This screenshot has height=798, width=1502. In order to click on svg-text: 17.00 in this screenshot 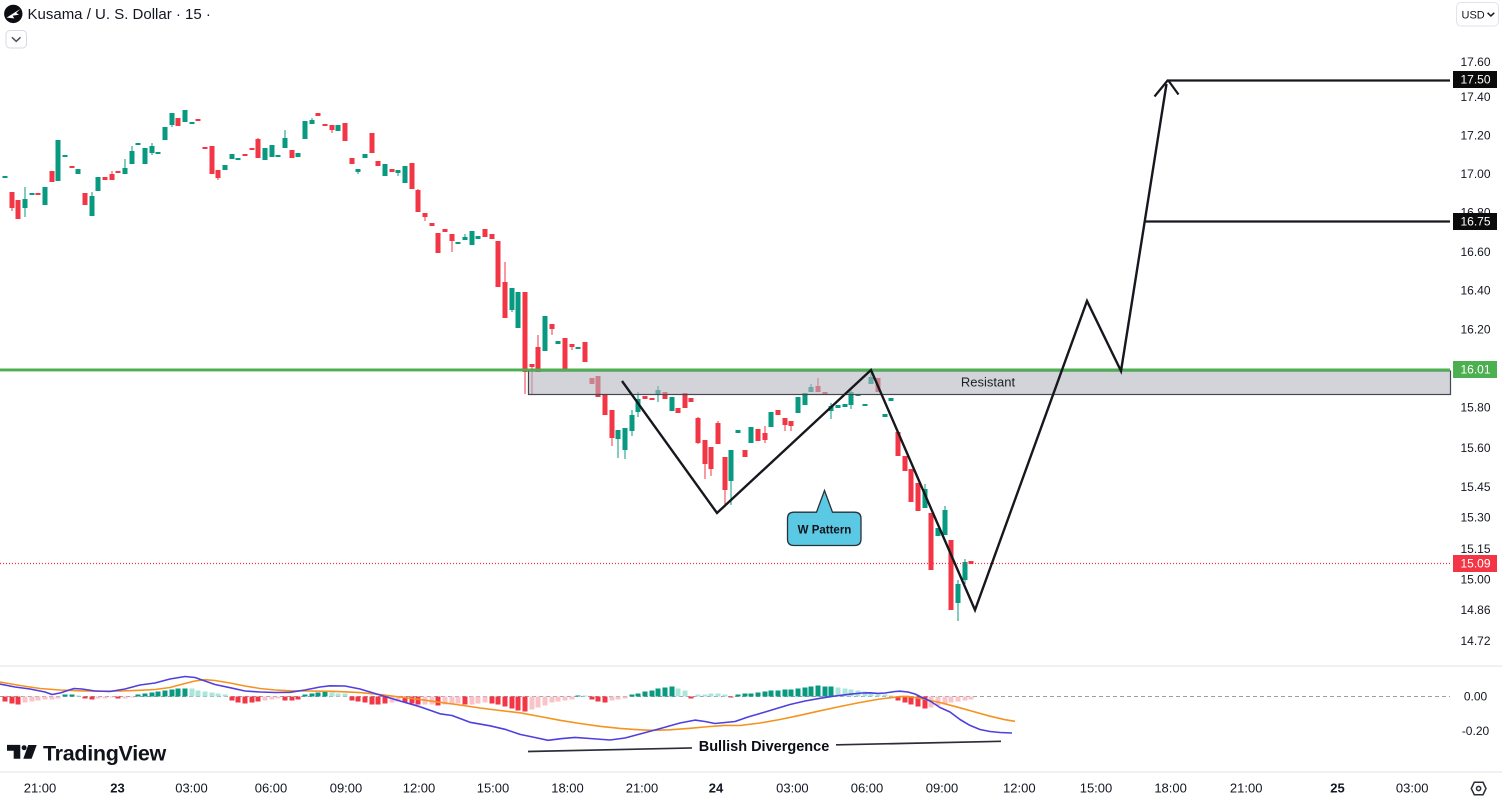, I will do `click(1475, 174)`.